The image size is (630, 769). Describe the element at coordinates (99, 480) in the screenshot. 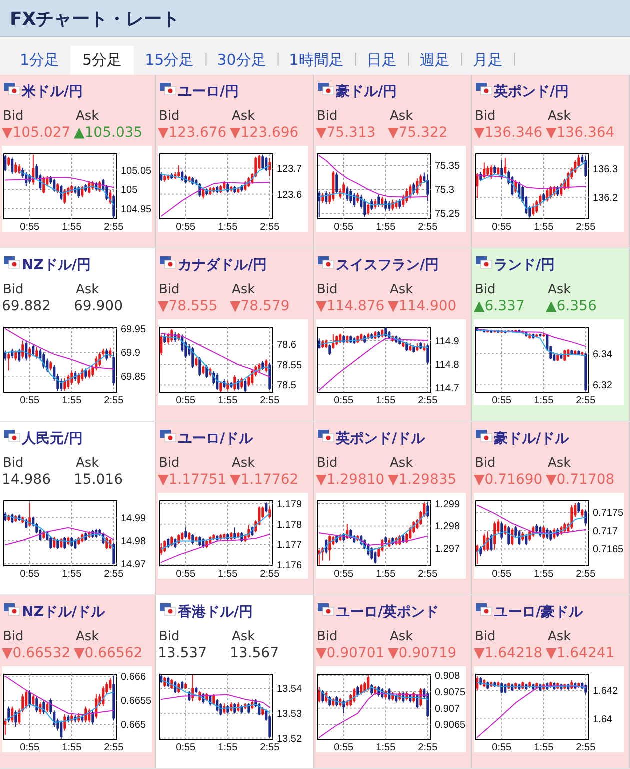

I see `text: 15.016` at that location.